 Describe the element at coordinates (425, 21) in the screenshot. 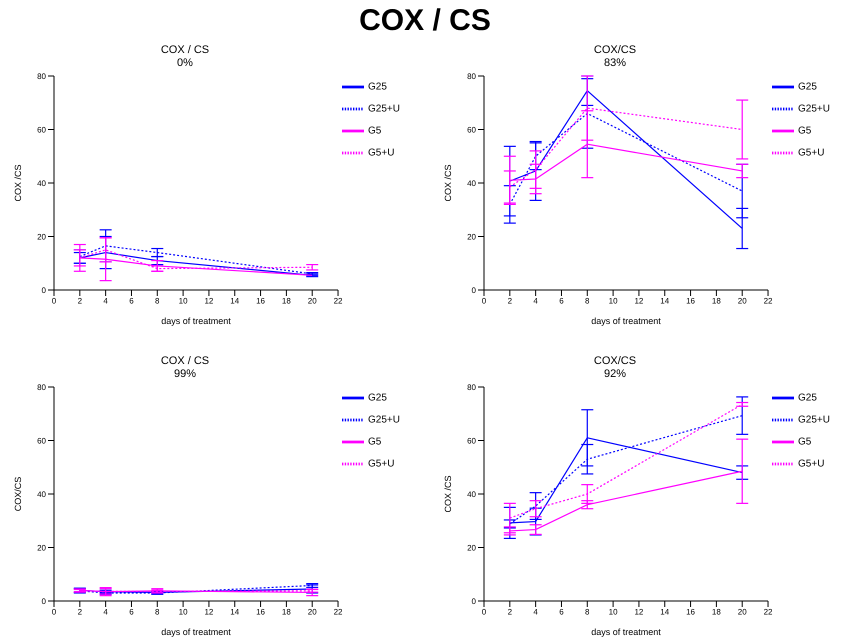

I see `text: COX / CS` at that location.